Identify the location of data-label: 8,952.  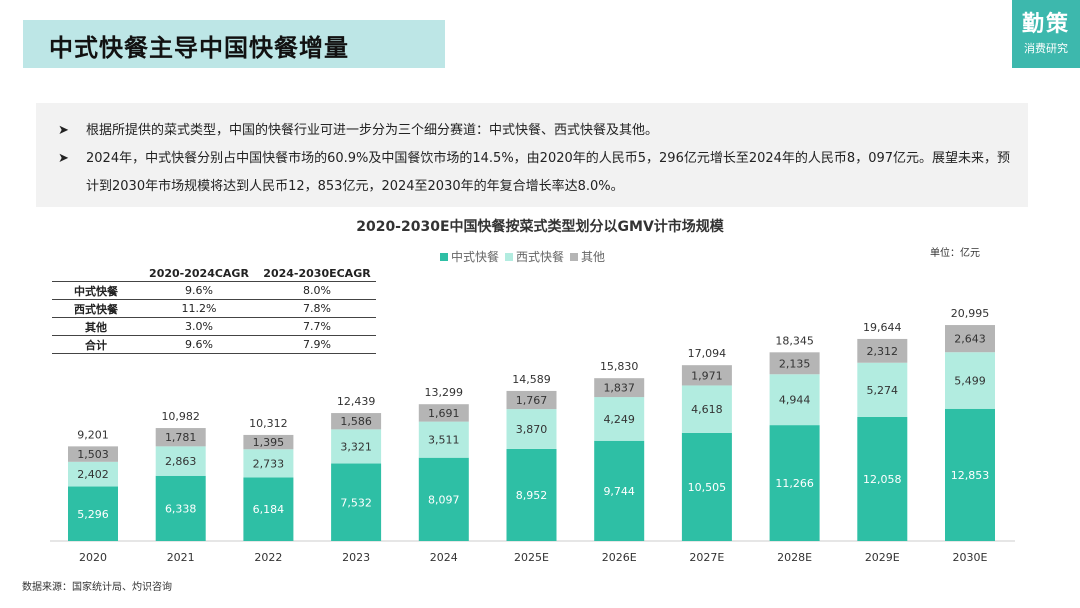
(532, 495).